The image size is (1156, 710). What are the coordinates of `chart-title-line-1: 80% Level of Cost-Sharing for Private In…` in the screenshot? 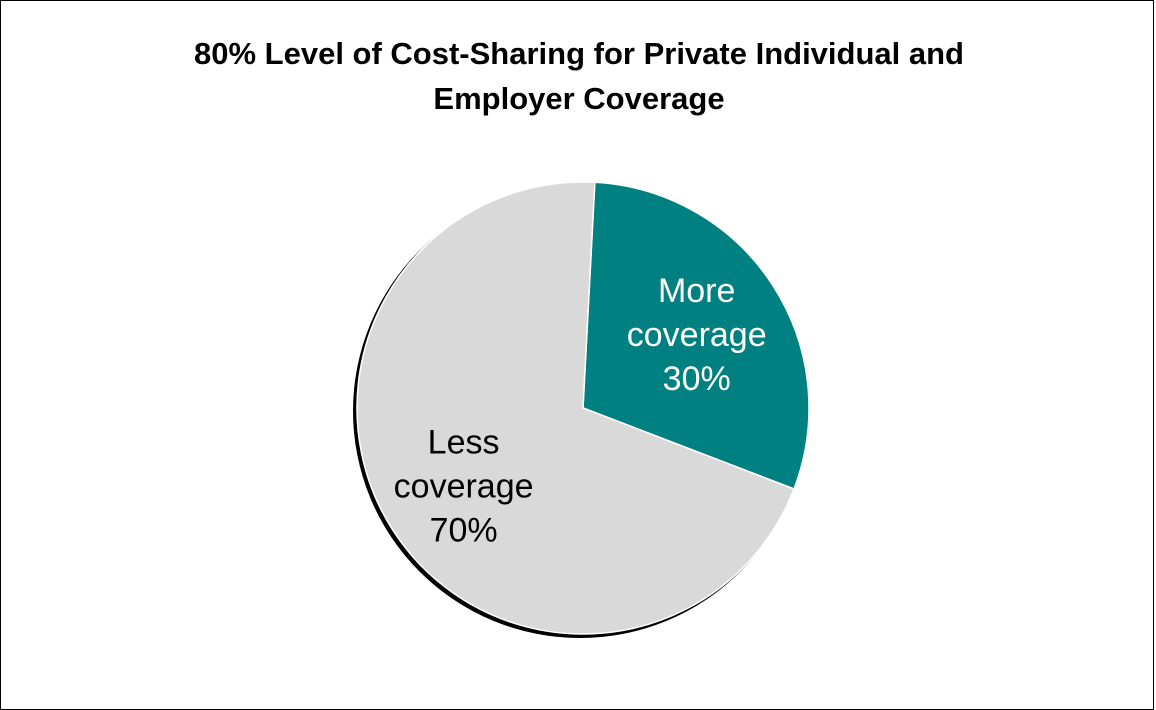 It's located at (579, 53).